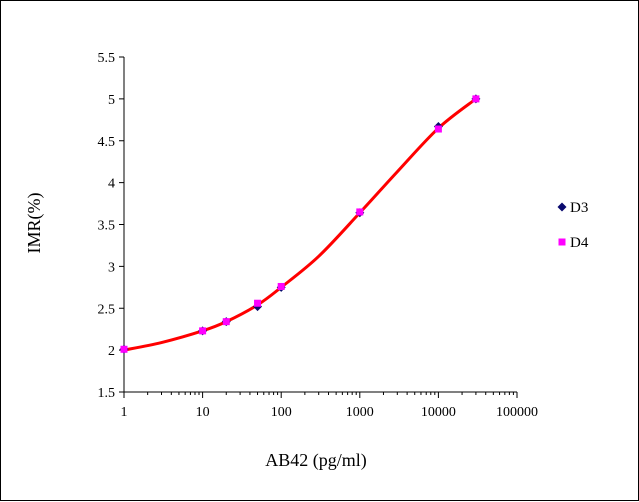  Describe the element at coordinates (360, 412) in the screenshot. I see `x-tick-label: 1000` at that location.